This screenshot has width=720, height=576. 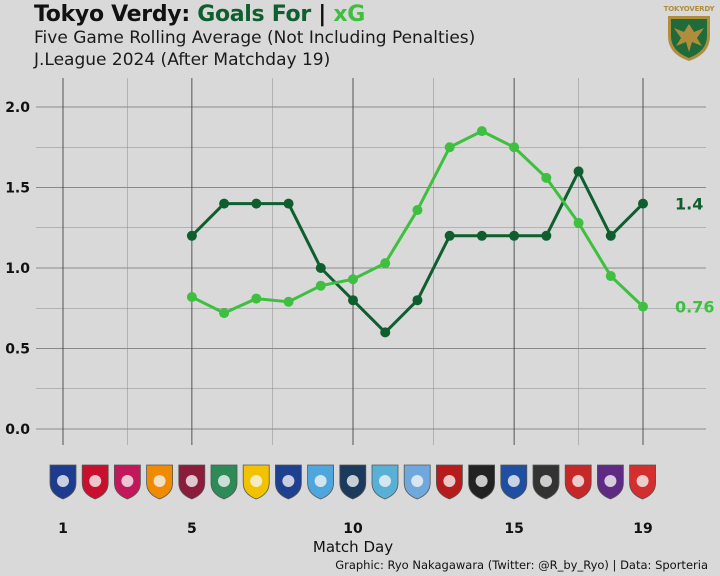 I want to click on kashima-antlers-crest-icon, so click(x=449, y=482).